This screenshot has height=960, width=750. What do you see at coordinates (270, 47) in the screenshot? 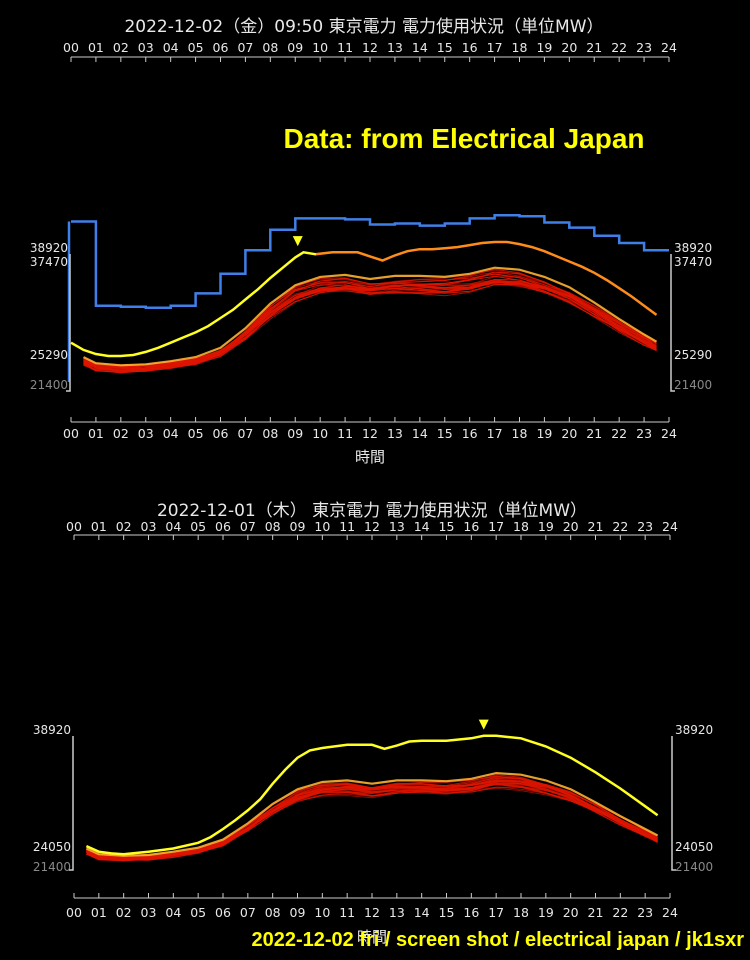
I see `hour-tick-label: 08` at bounding box center [270, 47].